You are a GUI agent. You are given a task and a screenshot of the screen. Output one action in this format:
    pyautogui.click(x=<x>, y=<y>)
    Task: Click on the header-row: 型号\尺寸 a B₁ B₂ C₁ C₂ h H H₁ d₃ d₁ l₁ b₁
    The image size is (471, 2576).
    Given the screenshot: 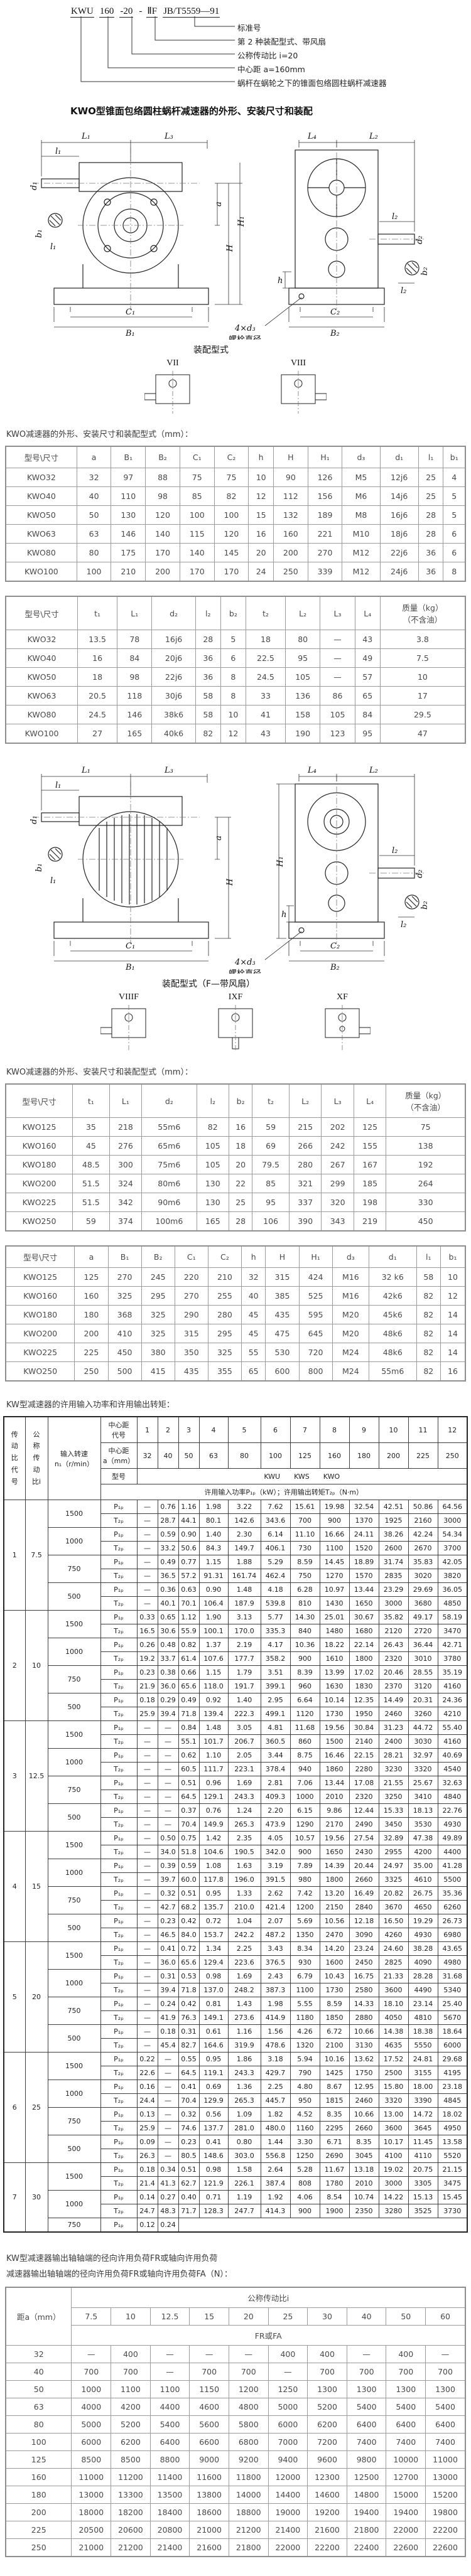 What is the action you would take?
    pyautogui.click(x=235, y=1256)
    